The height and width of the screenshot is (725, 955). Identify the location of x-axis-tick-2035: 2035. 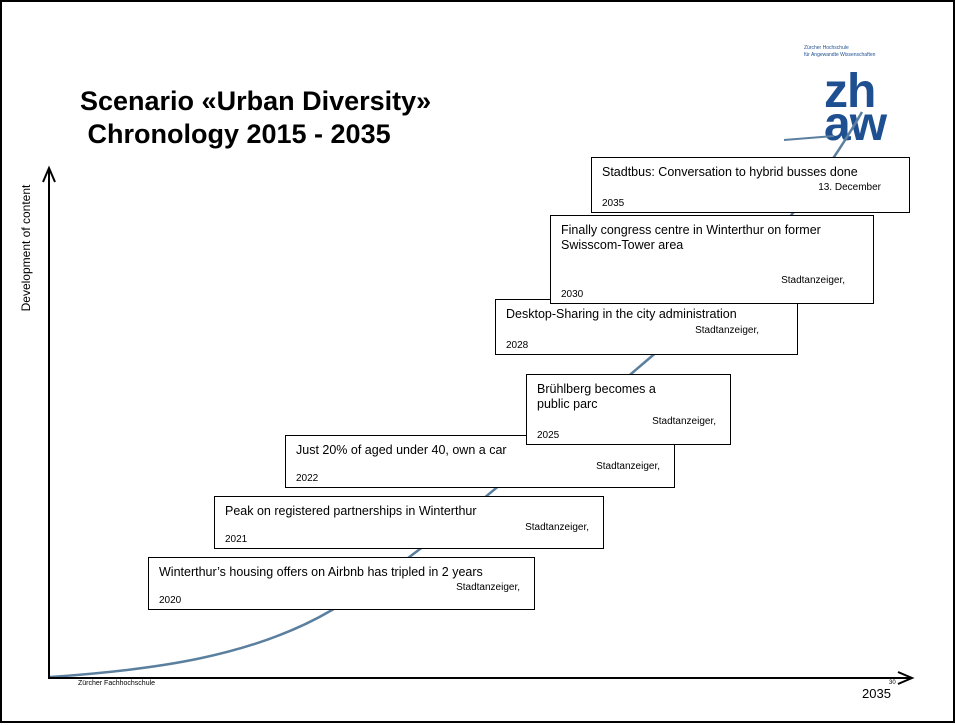
(876, 693).